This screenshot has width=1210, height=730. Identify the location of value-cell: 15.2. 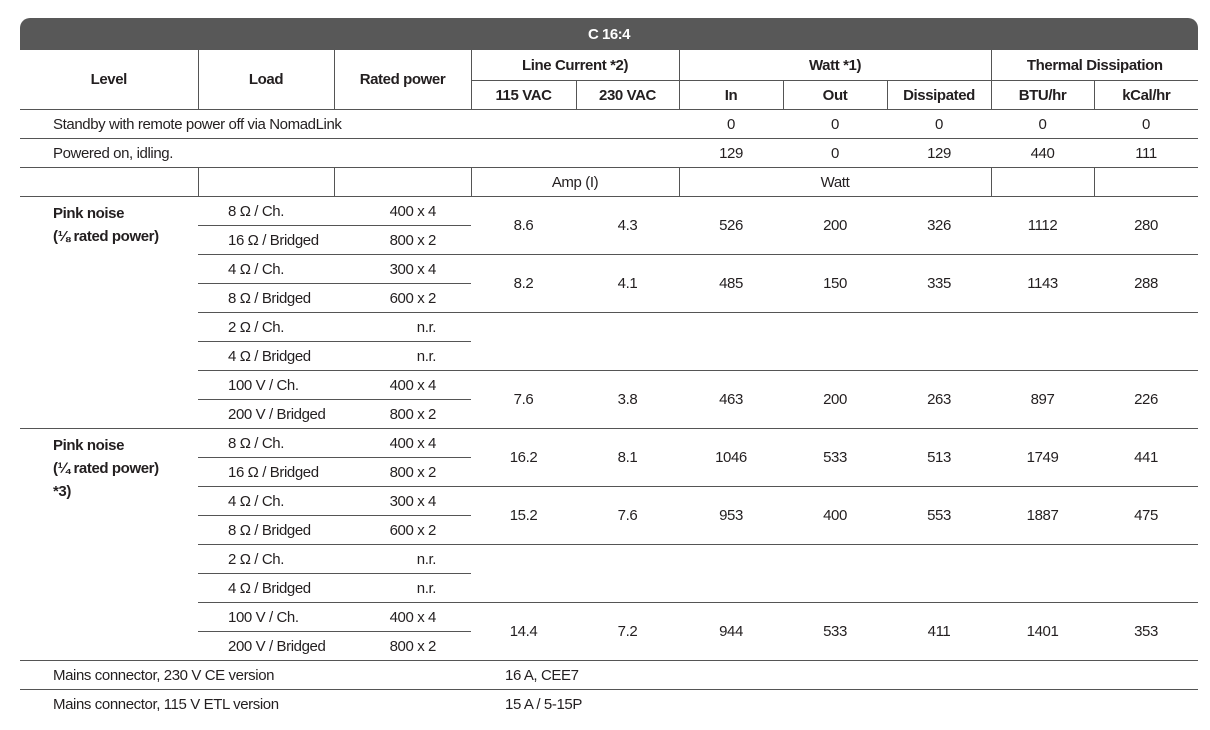
(523, 515).